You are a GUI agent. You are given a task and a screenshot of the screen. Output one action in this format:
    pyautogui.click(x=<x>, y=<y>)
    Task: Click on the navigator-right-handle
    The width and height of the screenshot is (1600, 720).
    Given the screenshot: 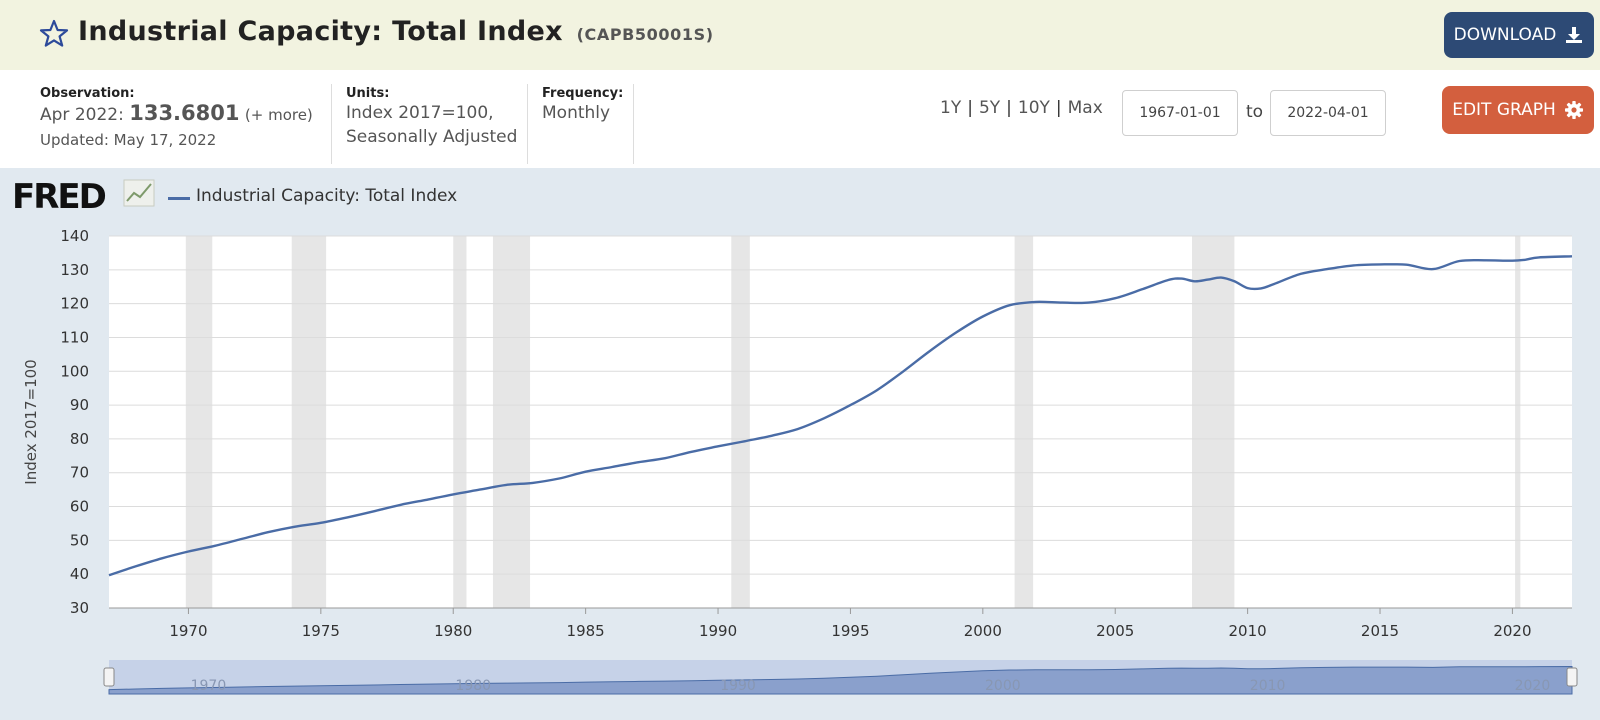 What is the action you would take?
    pyautogui.click(x=1572, y=677)
    